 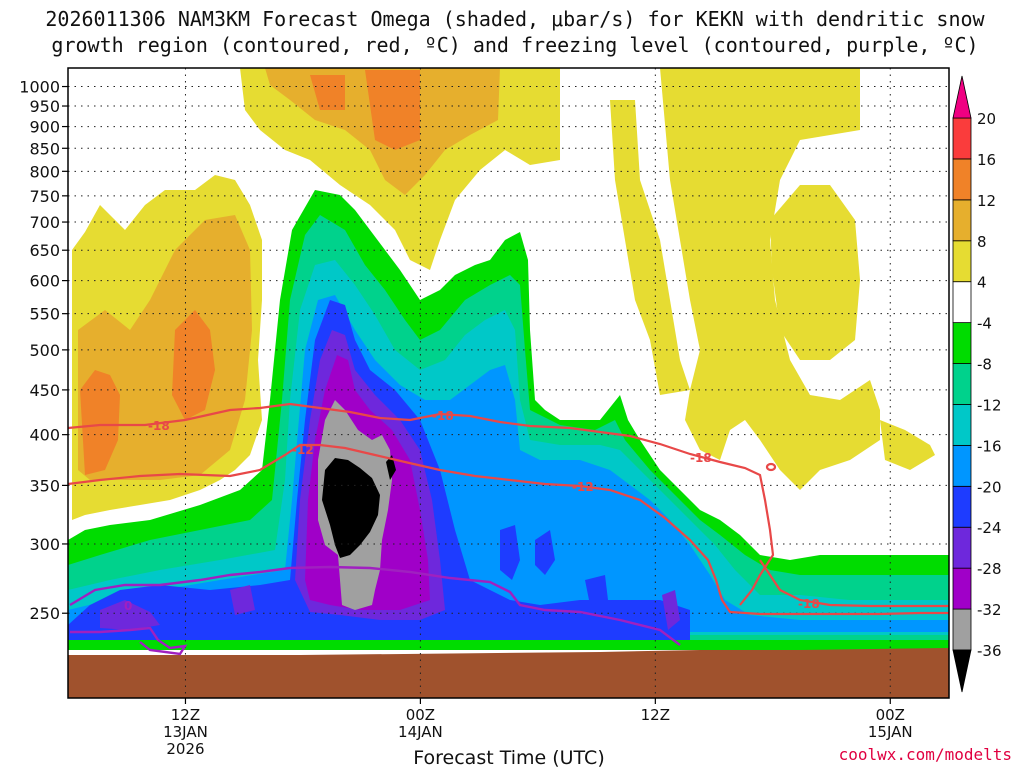 What do you see at coordinates (443, 416) in the screenshot?
I see `contour-label-upper-2: -18` at bounding box center [443, 416].